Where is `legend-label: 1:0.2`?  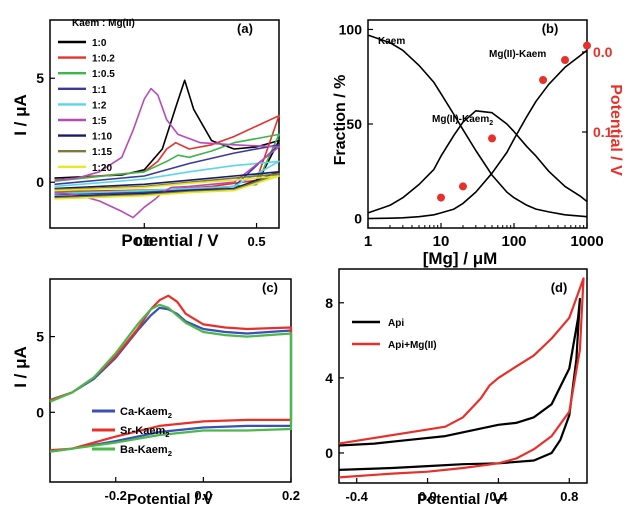 legend-label: 1:0.2 is located at coordinates (103, 59).